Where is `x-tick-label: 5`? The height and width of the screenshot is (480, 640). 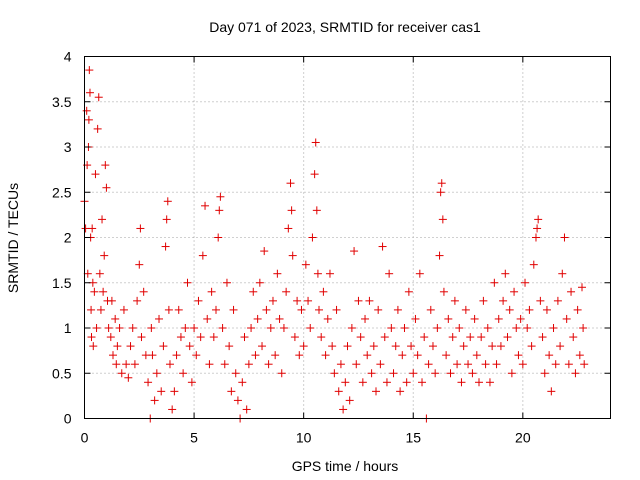 x-tick-label: 5 is located at coordinates (194, 438).